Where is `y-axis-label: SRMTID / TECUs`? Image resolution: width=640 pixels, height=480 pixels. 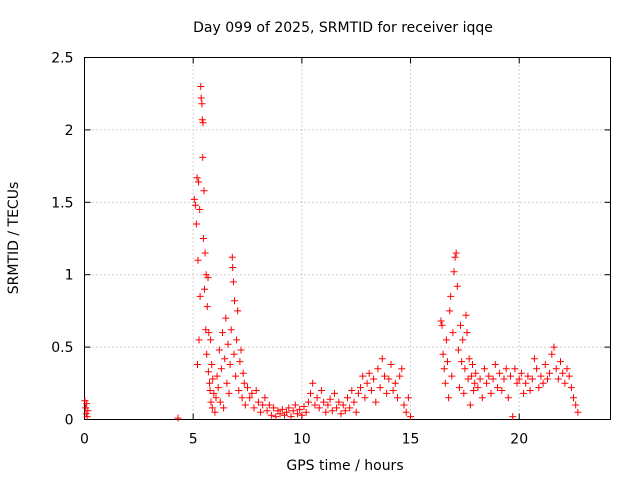
y-axis-label: SRMTID / TECUs is located at coordinates (14, 238).